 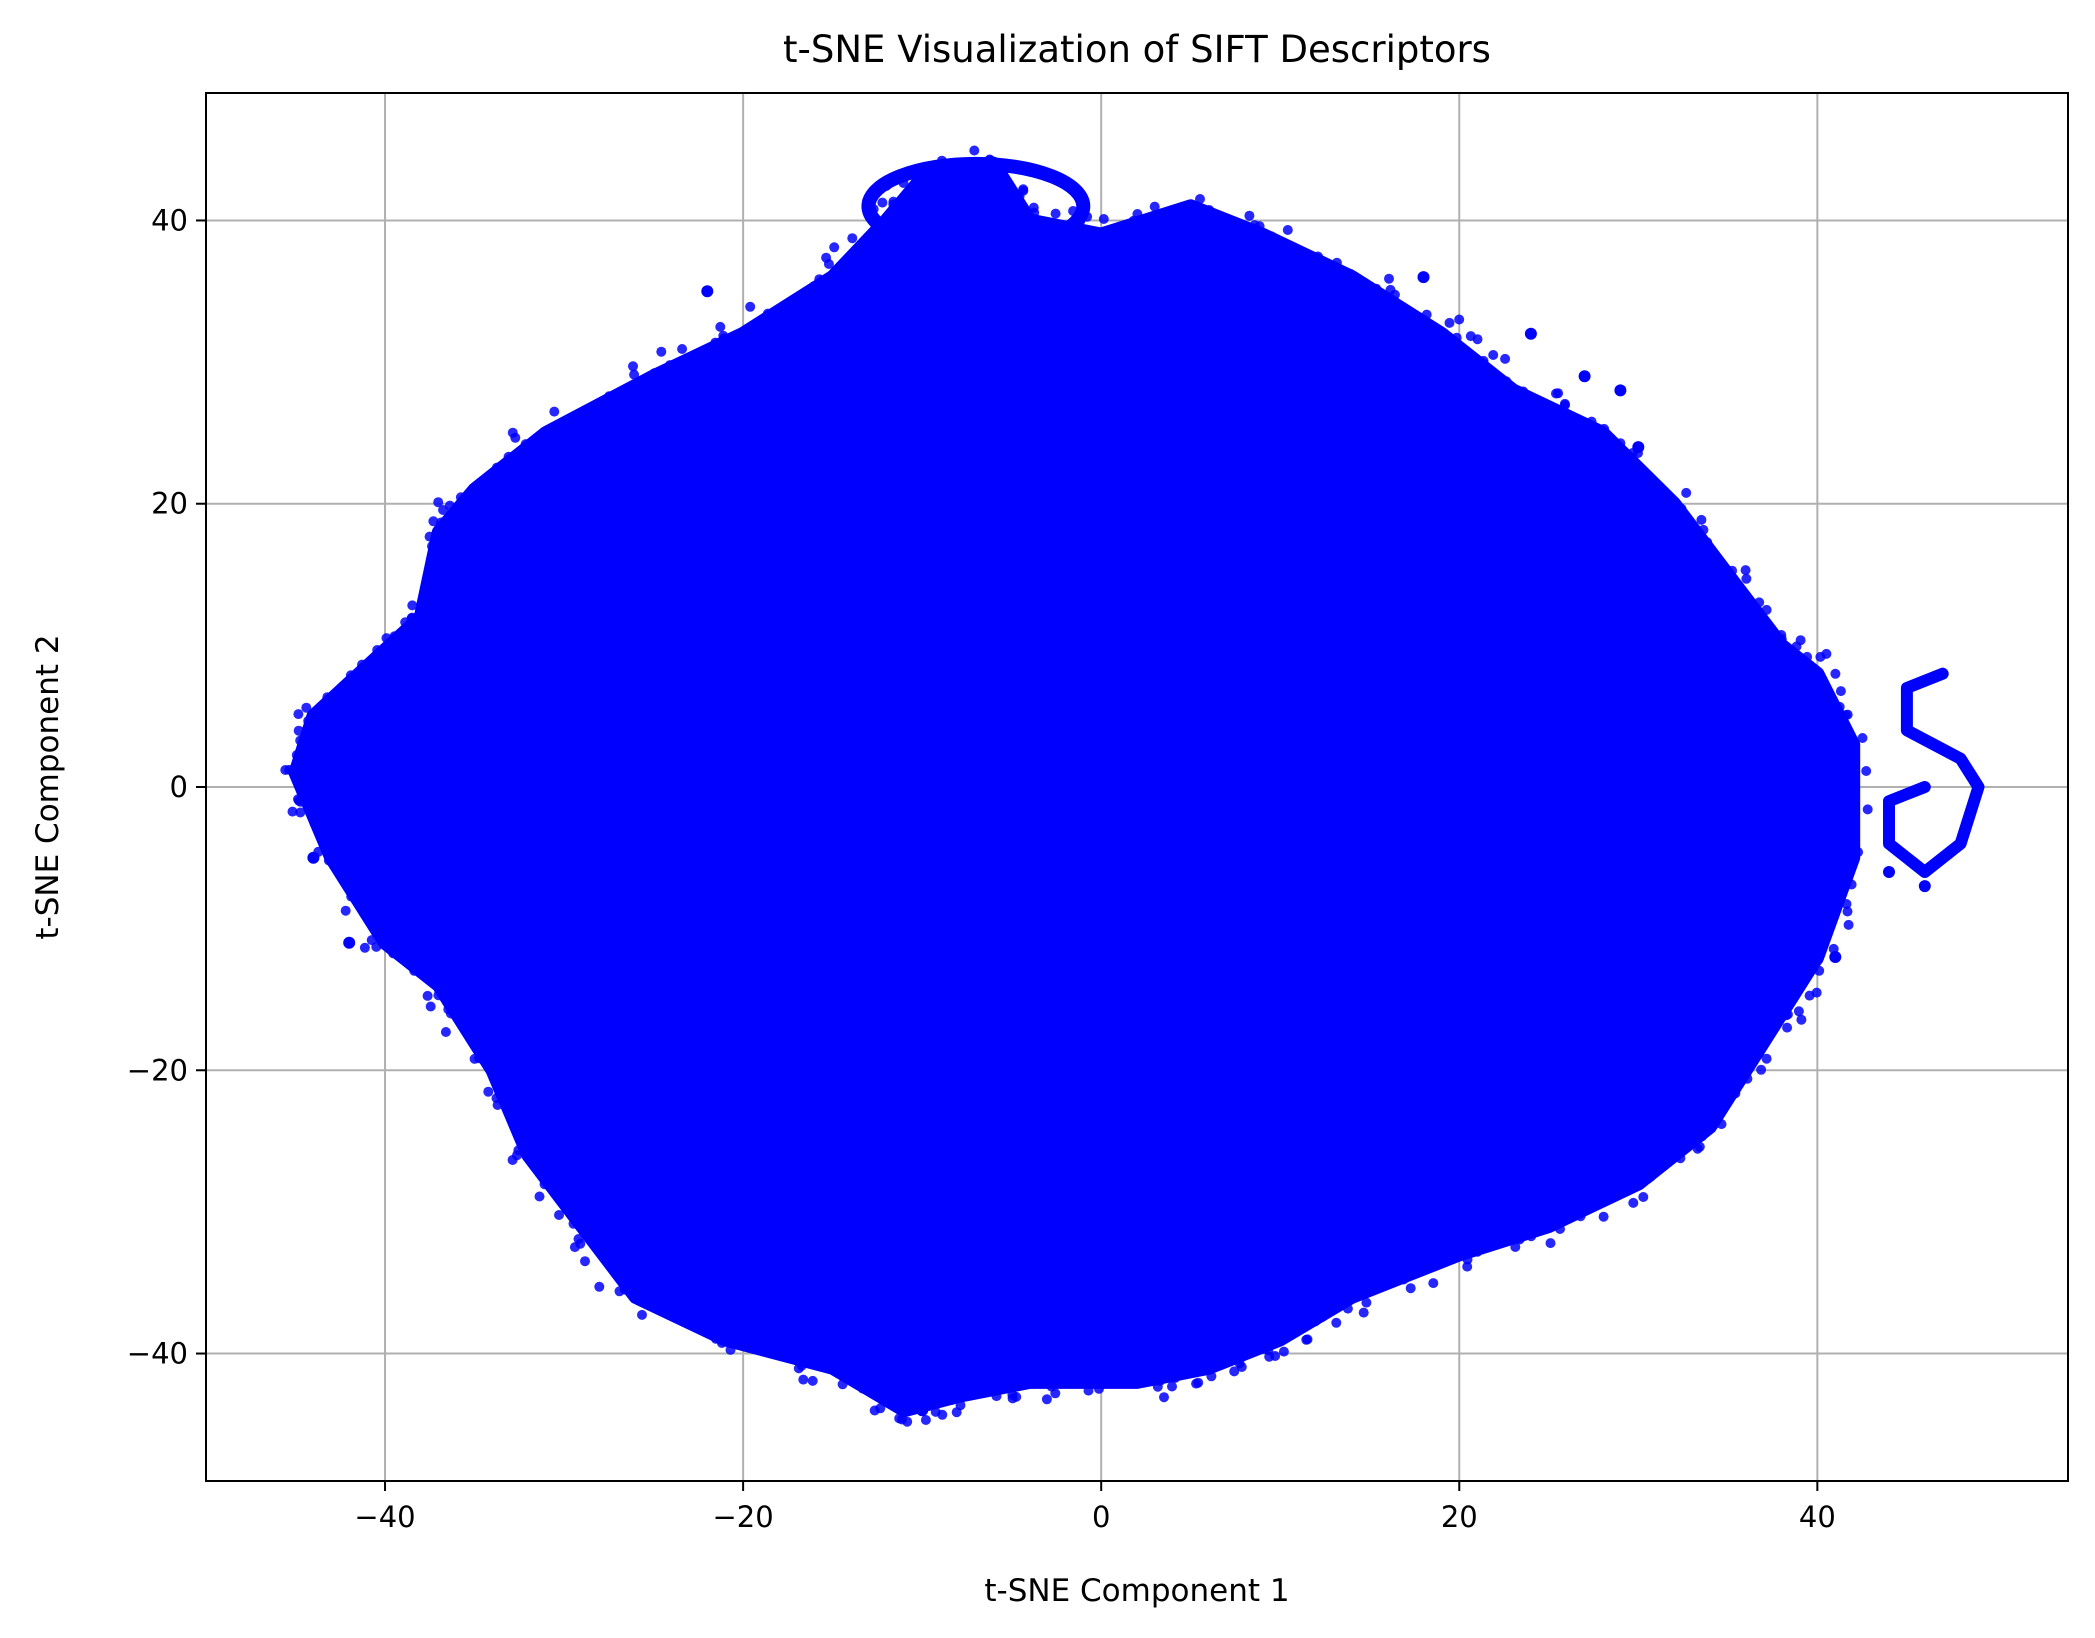 I want to click on chart-title: t-SNE Visualization of SIFT Descriptors, so click(x=1137, y=49).